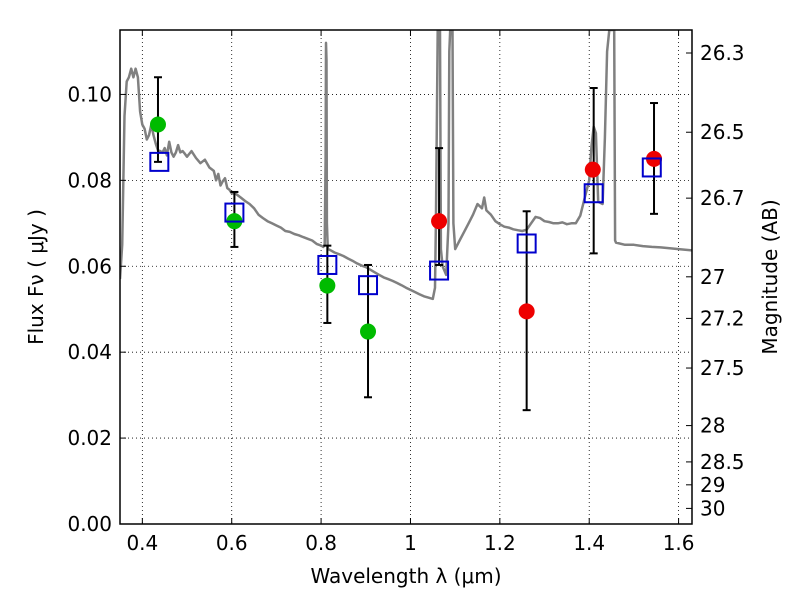  What do you see at coordinates (722, 132) in the screenshot?
I see `y2-tick-label: 26.5` at bounding box center [722, 132].